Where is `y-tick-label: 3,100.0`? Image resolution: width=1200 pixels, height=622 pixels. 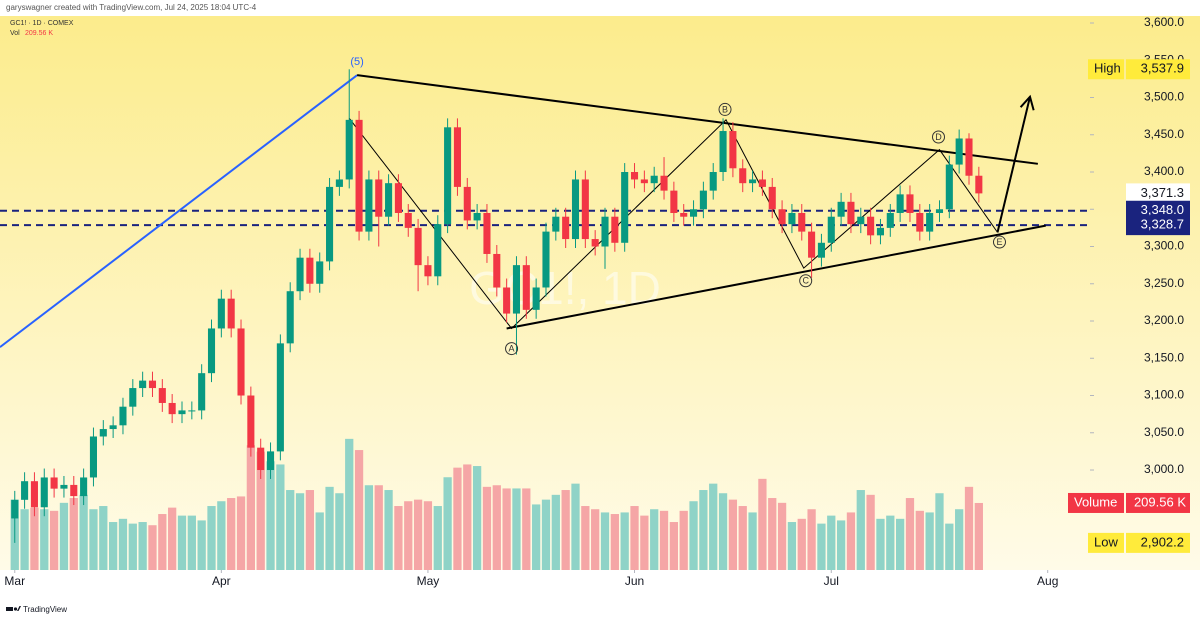 y-tick-label: 3,100.0 is located at coordinates (1164, 395).